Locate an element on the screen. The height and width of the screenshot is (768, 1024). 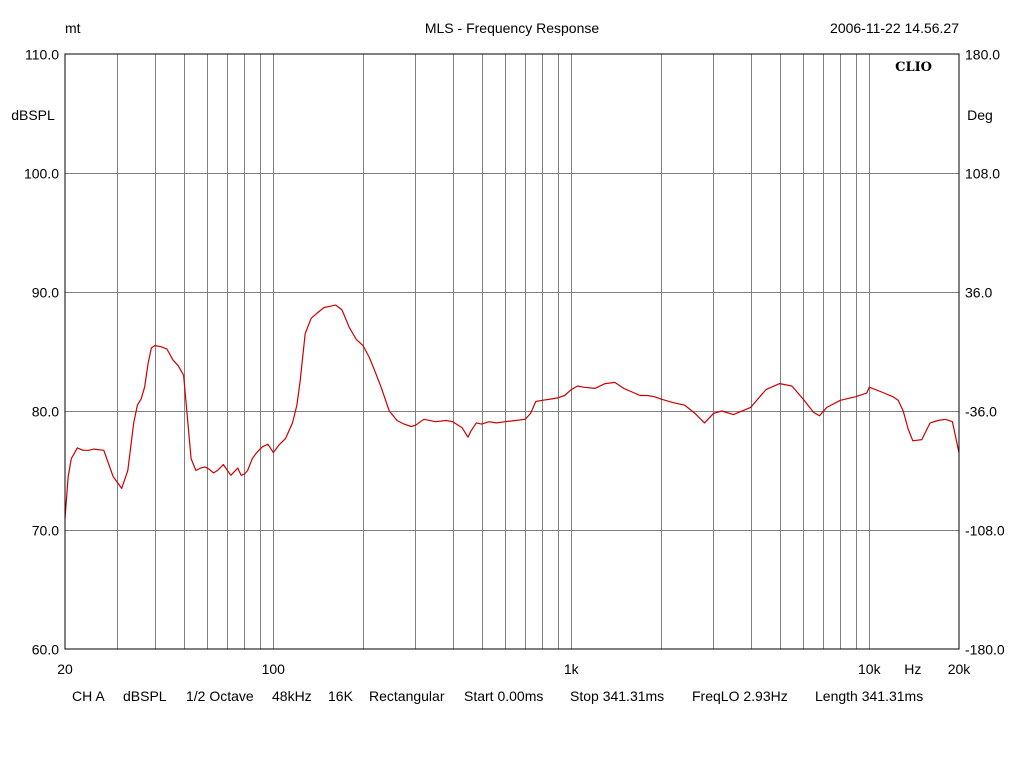
footer-item: FreqLO 2.93Hz is located at coordinates (740, 696).